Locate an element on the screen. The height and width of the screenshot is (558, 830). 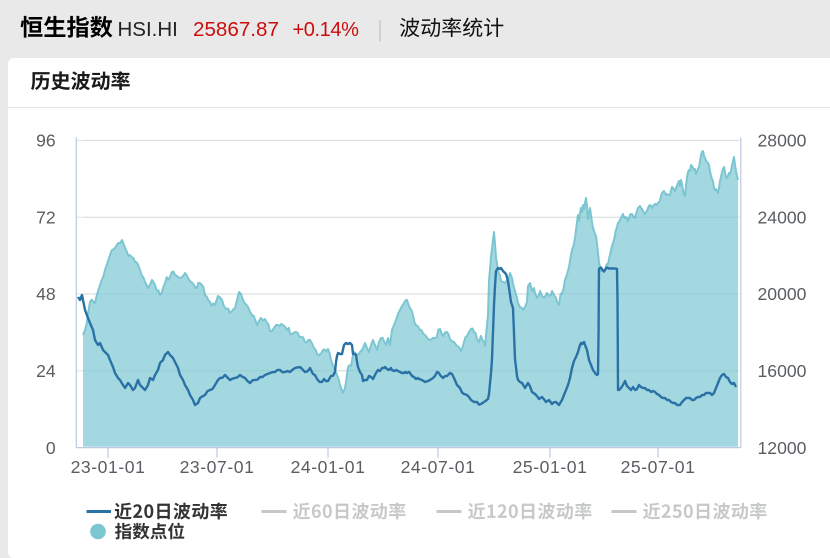
svg-text: 25867.87 is located at coordinates (236, 29).